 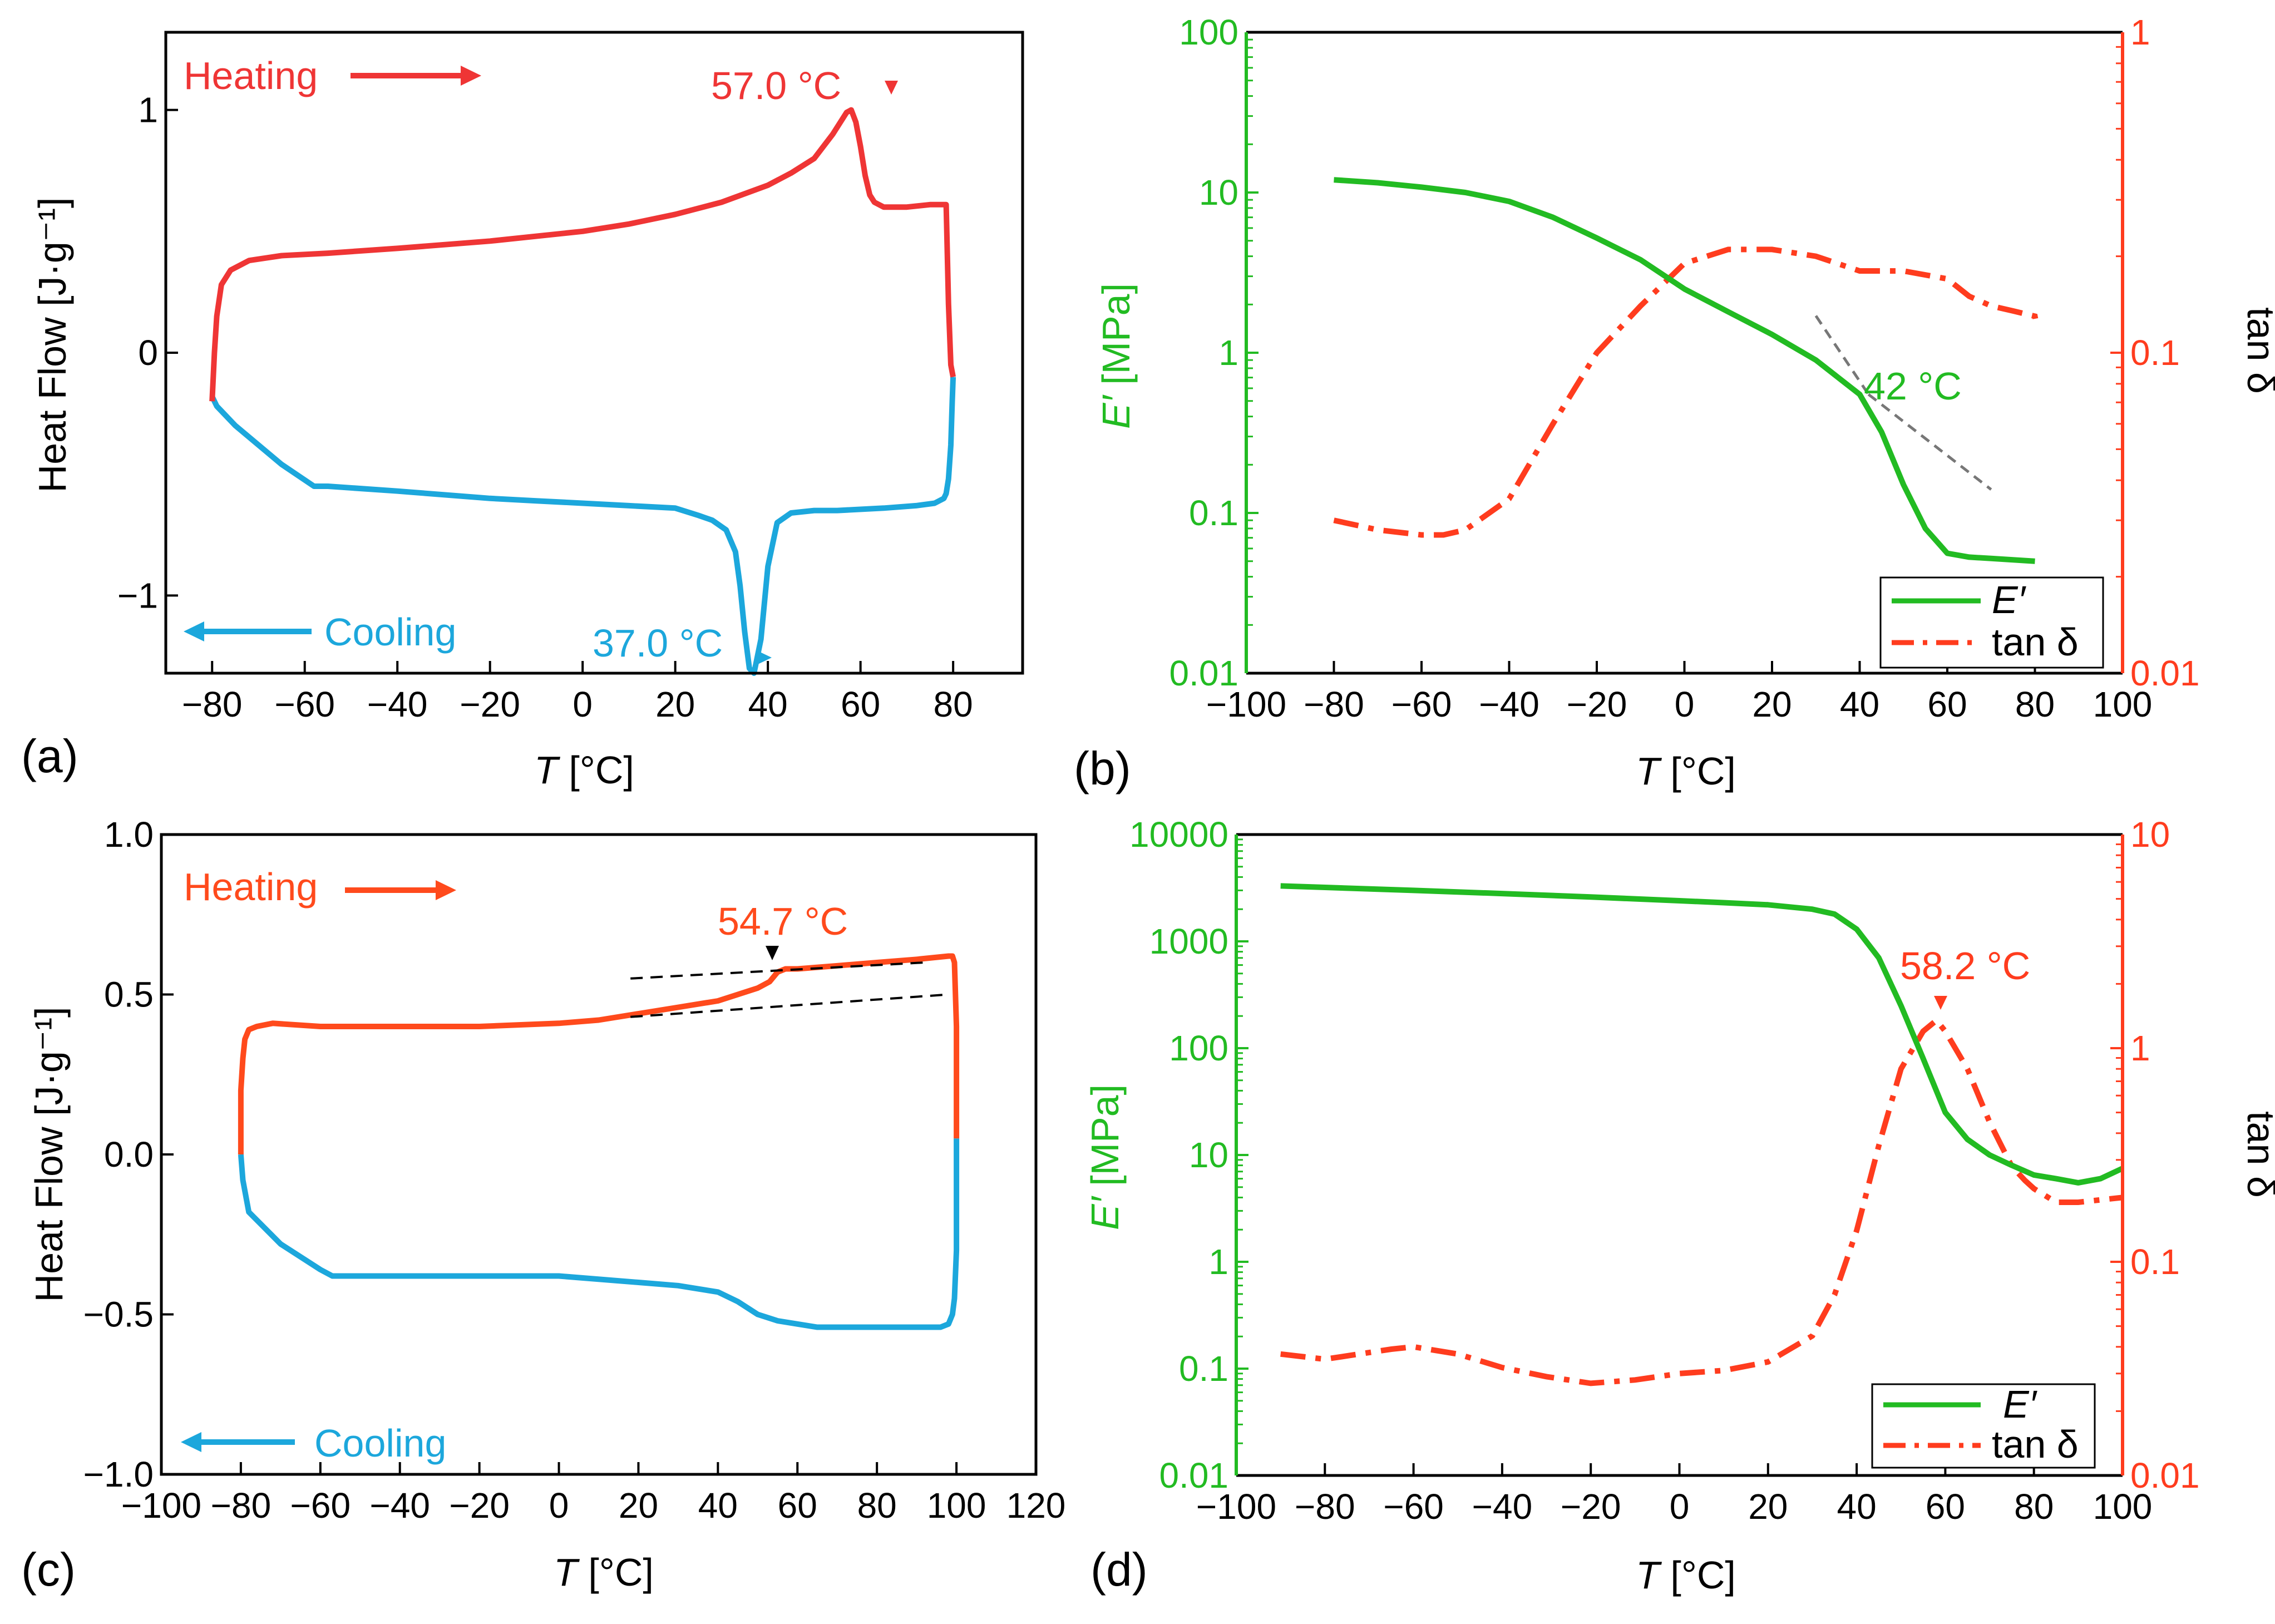 What do you see at coordinates (1116, 411) in the screenshot?
I see `panel-b-ylabel-symbol: E′` at bounding box center [1116, 411].